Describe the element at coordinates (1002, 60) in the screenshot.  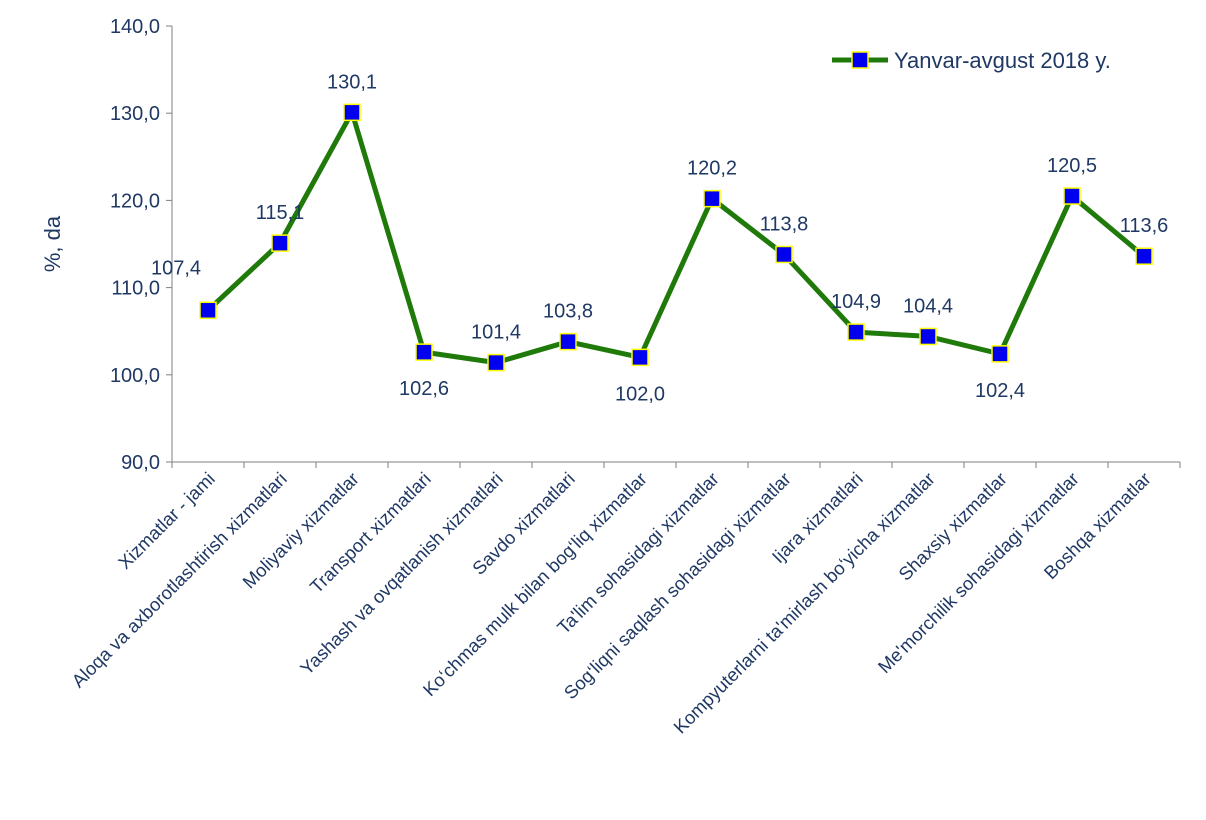
I see `legend-label: Yanvar-avgust 2018 y.` at that location.